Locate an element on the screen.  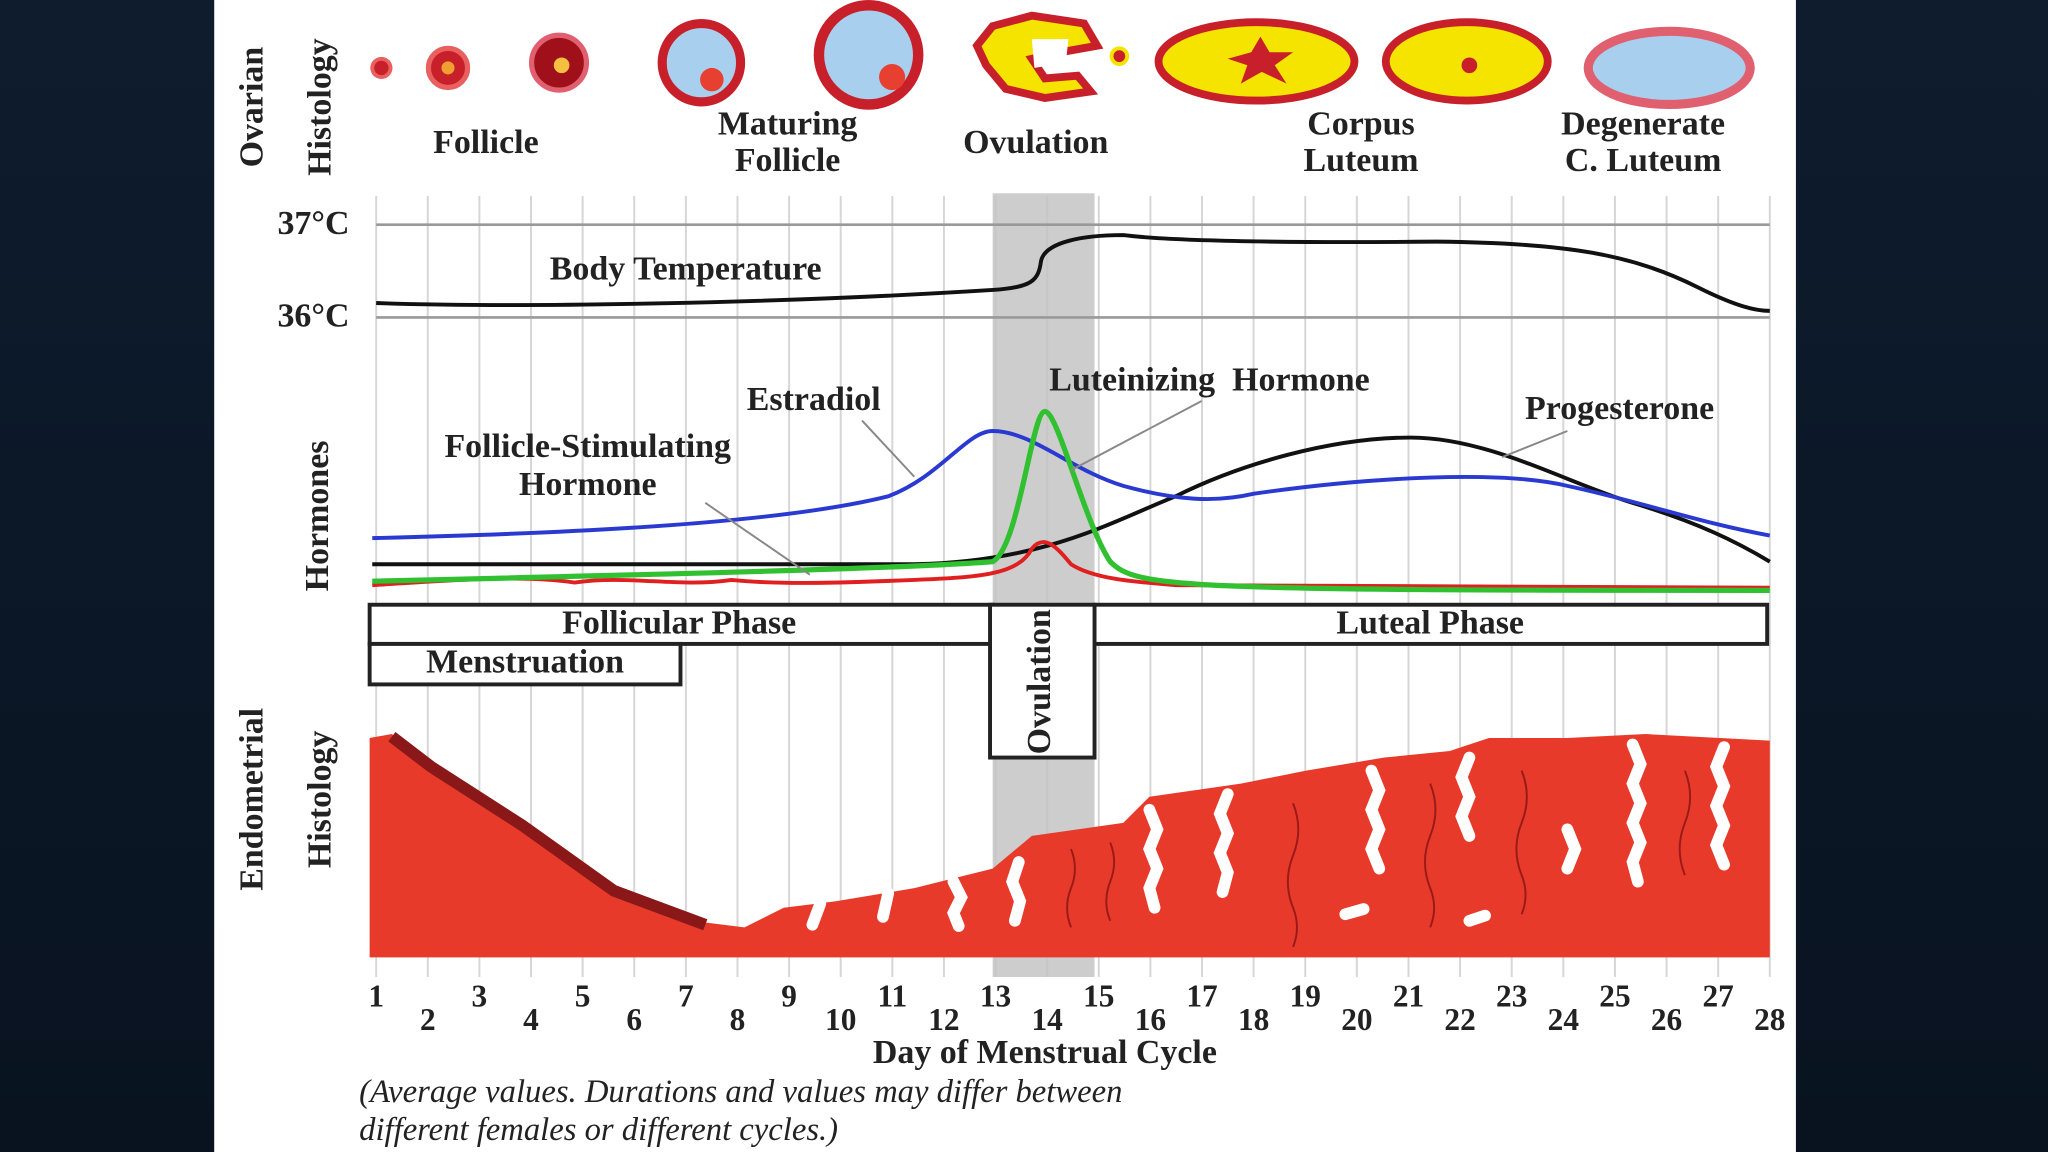
temp-tick: 36°C is located at coordinates (313, 315).